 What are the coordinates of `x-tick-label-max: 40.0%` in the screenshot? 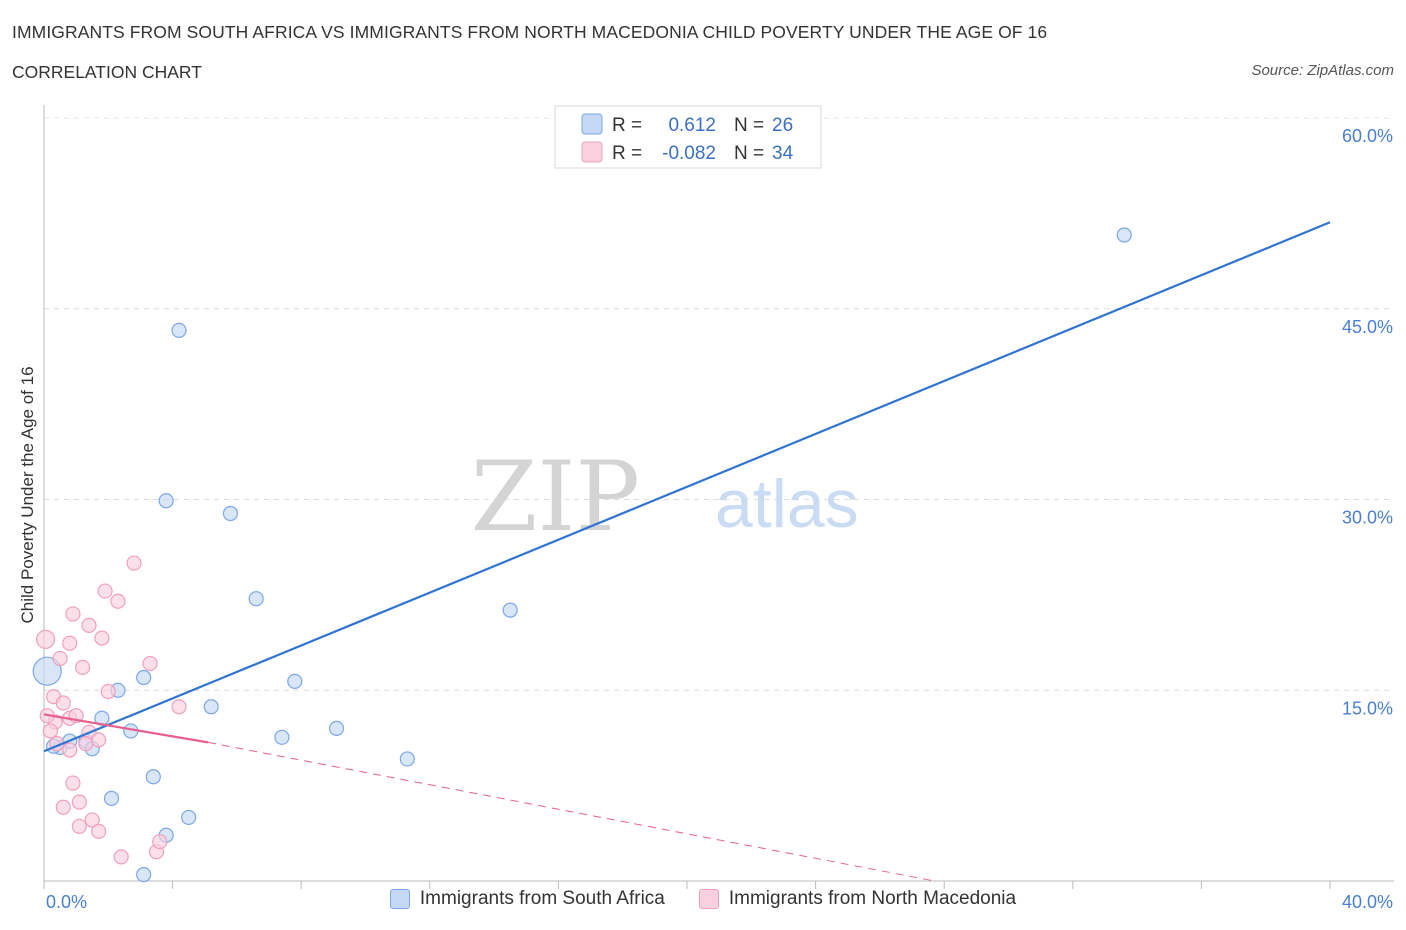 It's located at (1367, 902).